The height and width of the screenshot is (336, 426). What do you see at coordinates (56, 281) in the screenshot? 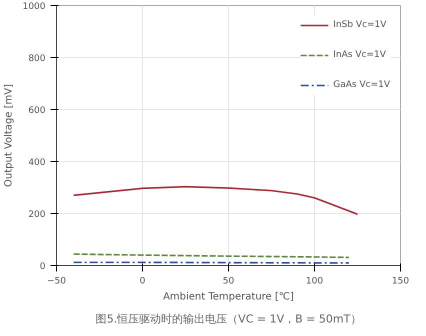
I see `x-tick-label: −50` at bounding box center [56, 281].